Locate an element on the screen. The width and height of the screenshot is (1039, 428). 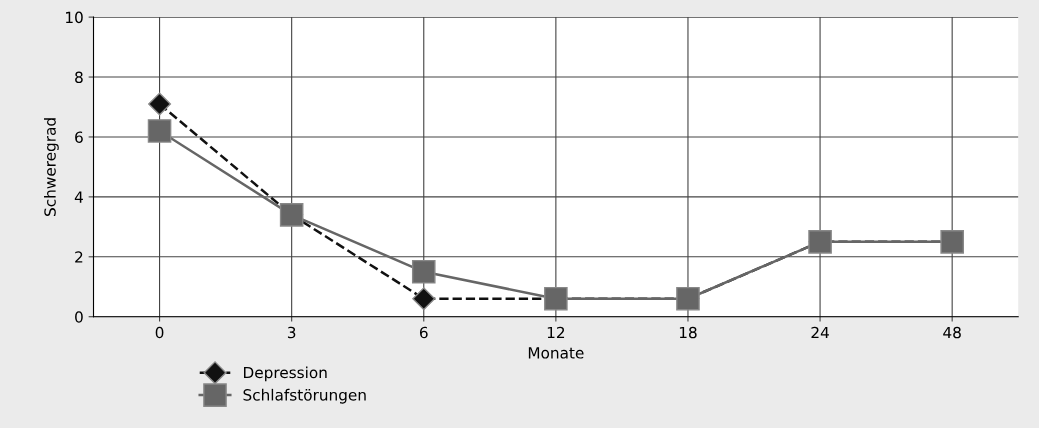
legend-label: Depression is located at coordinates (285, 374).